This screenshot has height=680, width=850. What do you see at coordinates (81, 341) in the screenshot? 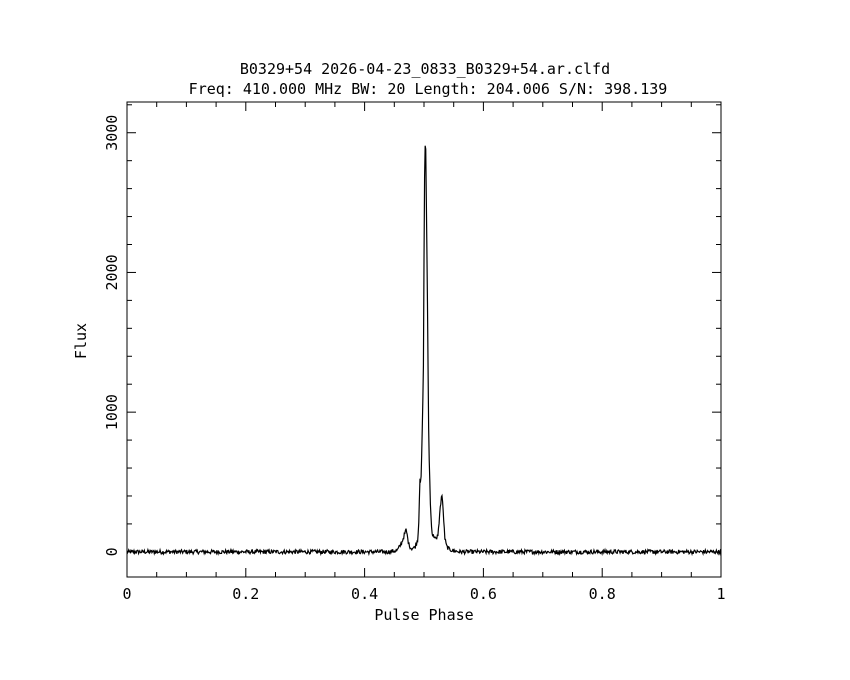
I see `y-axis-label: Flux` at bounding box center [81, 341].